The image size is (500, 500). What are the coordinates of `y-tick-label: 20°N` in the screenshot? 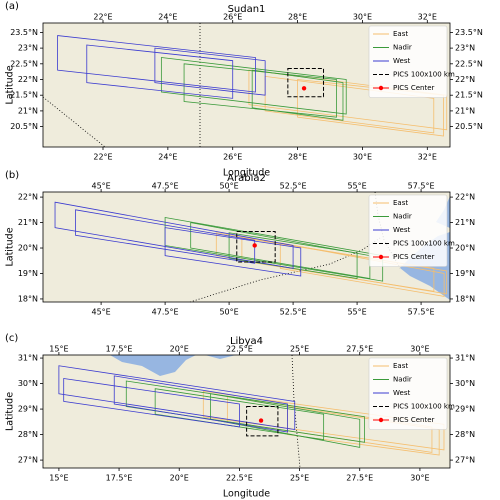 It's located at (28, 248).